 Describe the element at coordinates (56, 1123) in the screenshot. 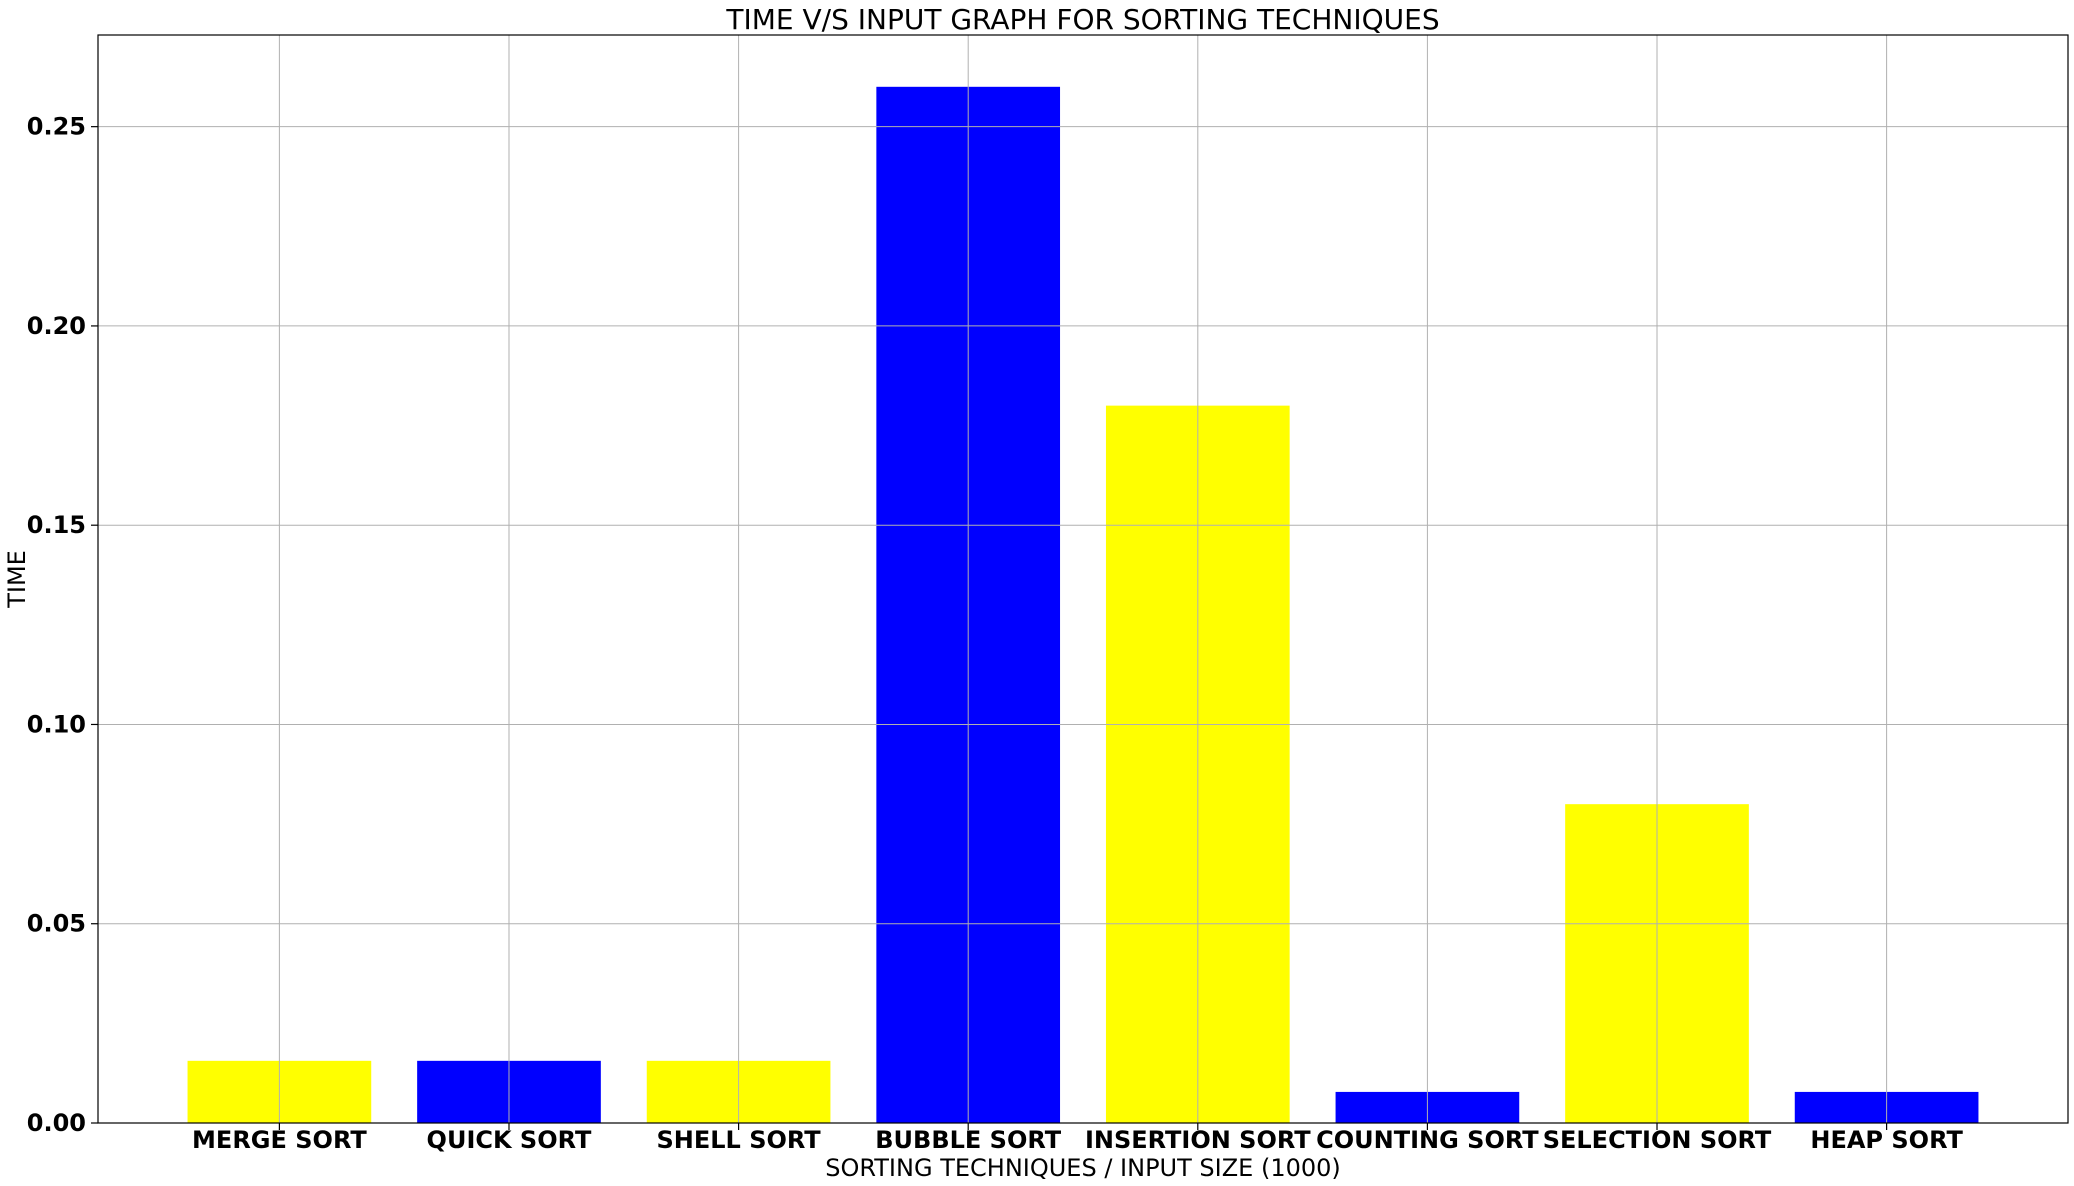

I see `y-tick-label: 0.00` at that location.